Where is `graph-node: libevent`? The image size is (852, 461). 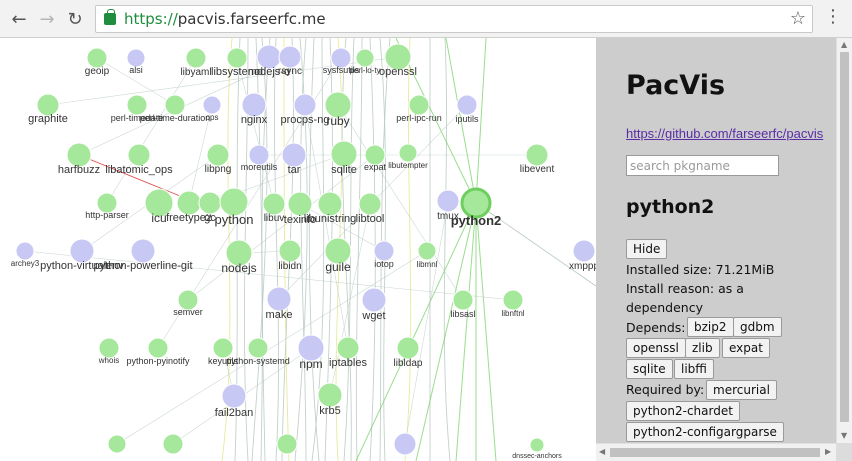 graph-node: libevent is located at coordinates (537, 159).